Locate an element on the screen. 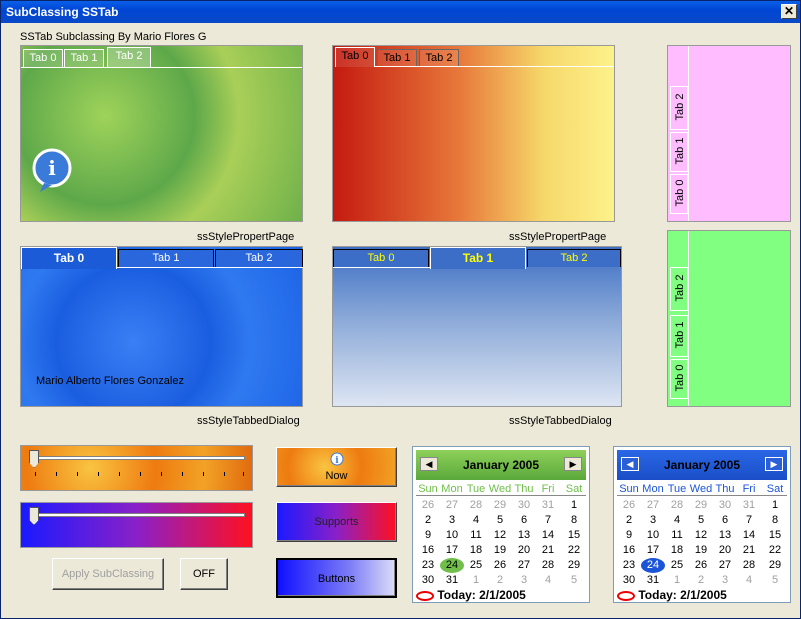  slider-gradient is located at coordinates (136, 525).